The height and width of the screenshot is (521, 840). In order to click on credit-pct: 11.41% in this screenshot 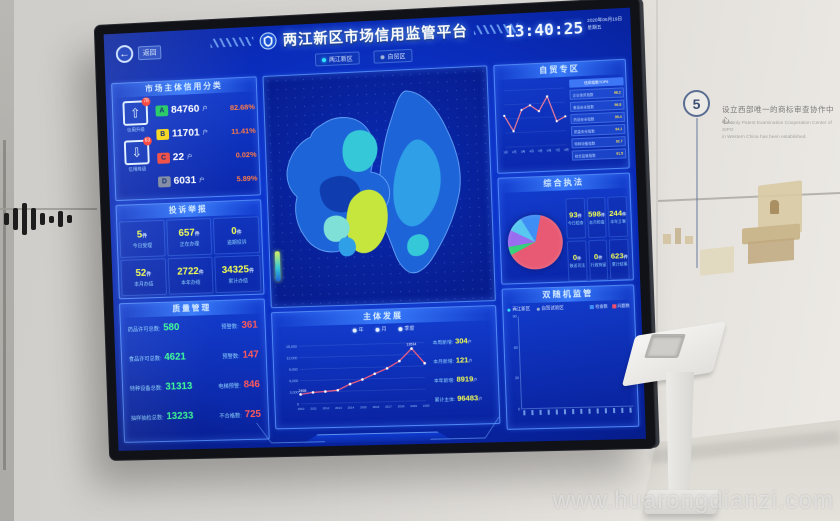, I will do `click(243, 130)`.